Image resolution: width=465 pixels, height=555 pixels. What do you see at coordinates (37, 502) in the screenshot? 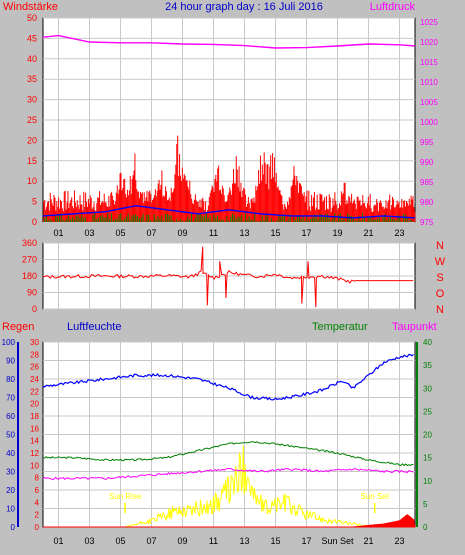
I see `rain-tick-label: 4` at bounding box center [37, 502].